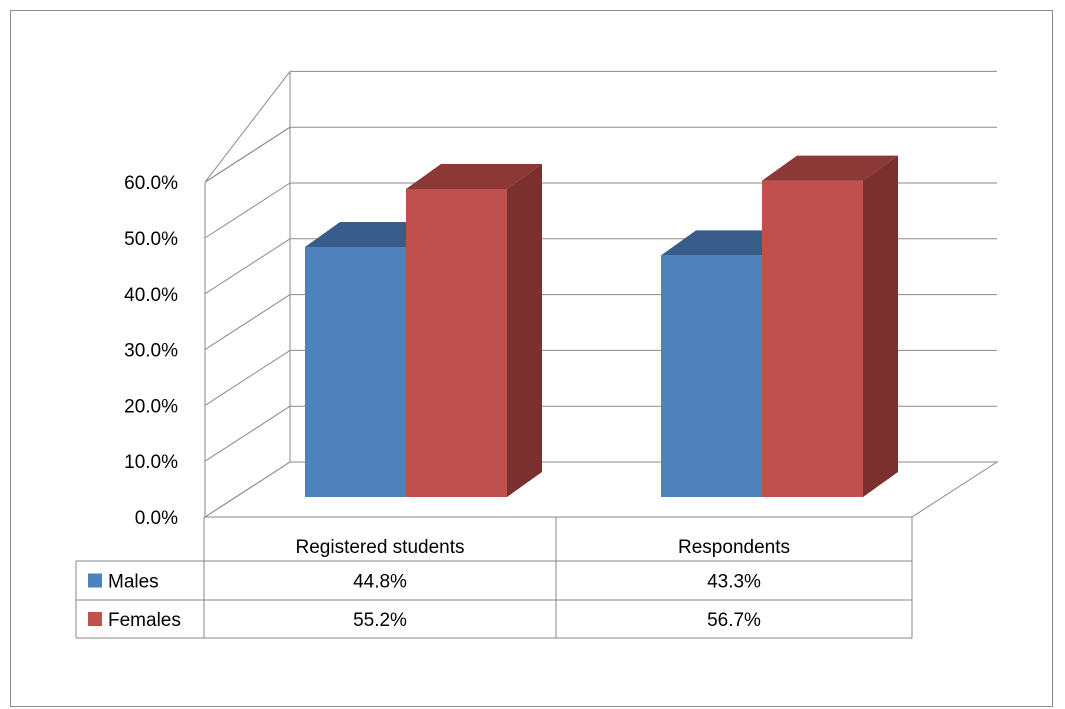 This screenshot has height=709, width=1065. I want to click on legend-entry: Males, so click(133, 582).